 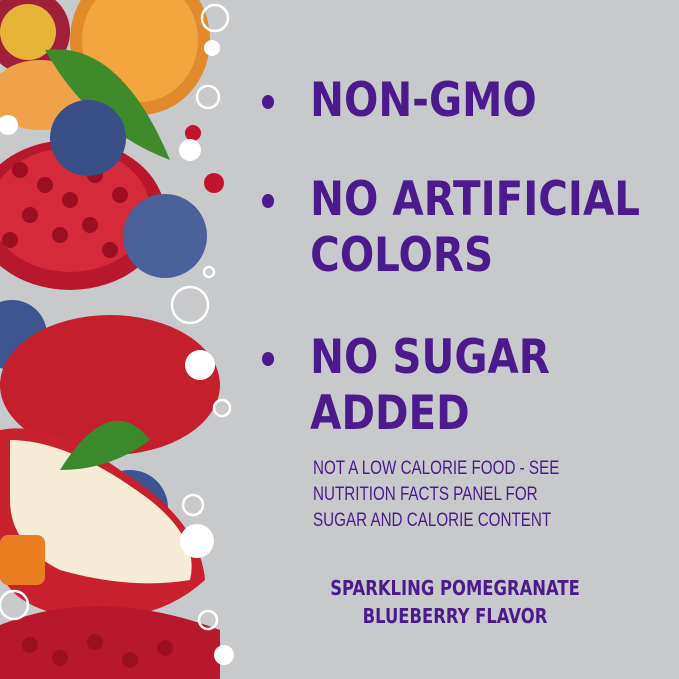 I want to click on flavor-line: SPARKLING POMEGRANATE, so click(x=455, y=588).